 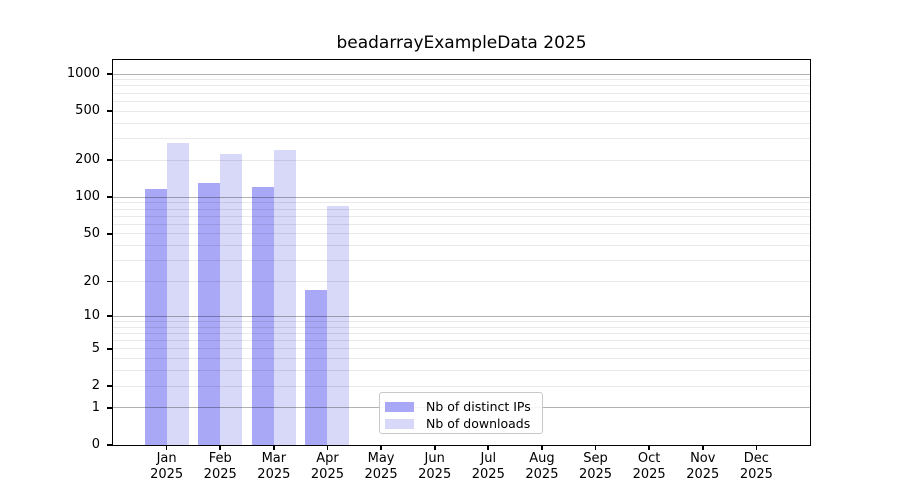 I want to click on legend-swatch-downloads, so click(x=399, y=423).